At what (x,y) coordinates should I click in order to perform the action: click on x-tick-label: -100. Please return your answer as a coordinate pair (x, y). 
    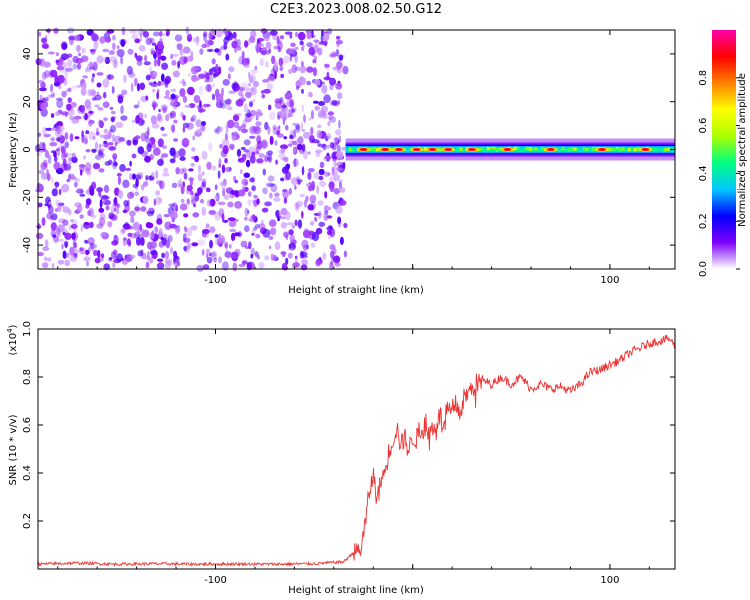
    Looking at the image, I should click on (215, 580).